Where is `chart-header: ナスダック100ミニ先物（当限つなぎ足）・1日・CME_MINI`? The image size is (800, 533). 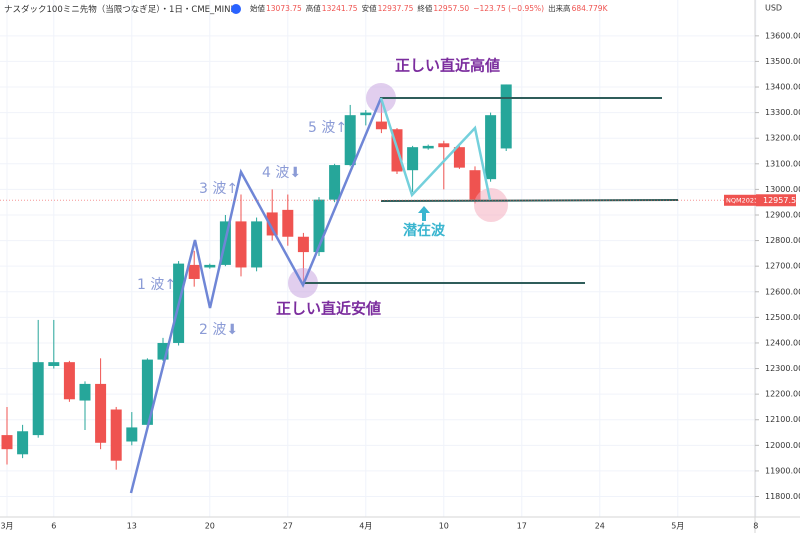 chart-header: ナスダック100ミニ先物（当限つなぎ足）・1日・CME_MINI is located at coordinates (118, 9).